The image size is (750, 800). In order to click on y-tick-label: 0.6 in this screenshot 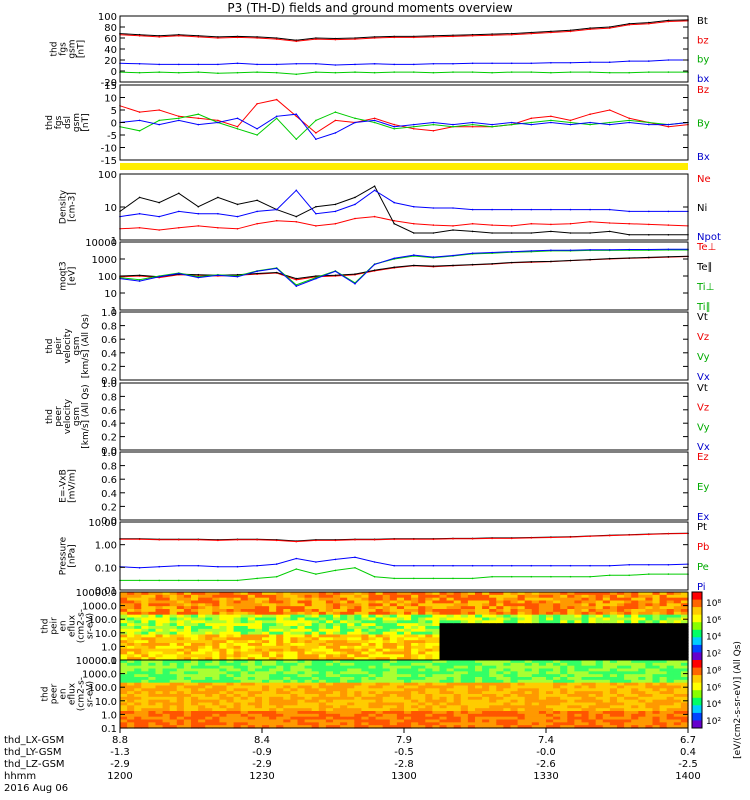, I will do `click(109, 480)`.